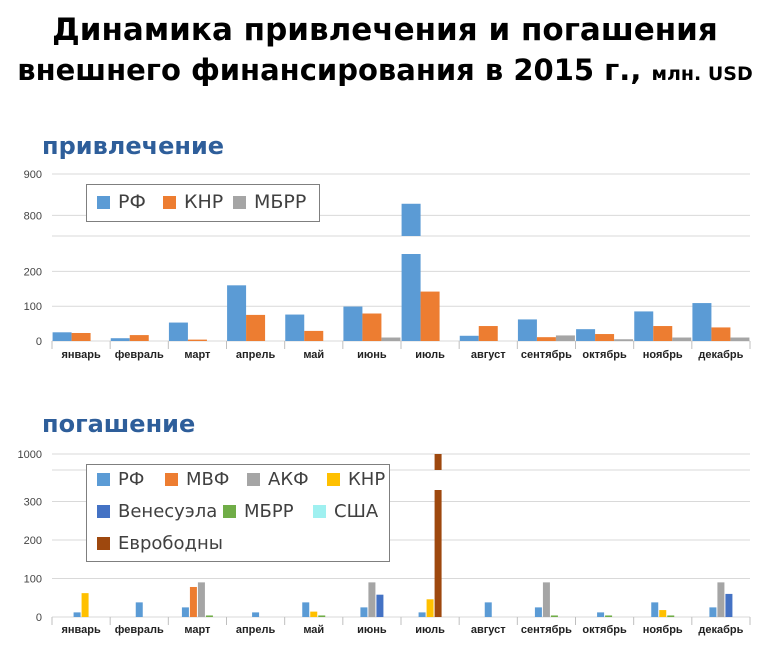 The width and height of the screenshot is (770, 651). Describe the element at coordinates (604, 630) in the screenshot. I see `x-category-label: октябрь` at that location.